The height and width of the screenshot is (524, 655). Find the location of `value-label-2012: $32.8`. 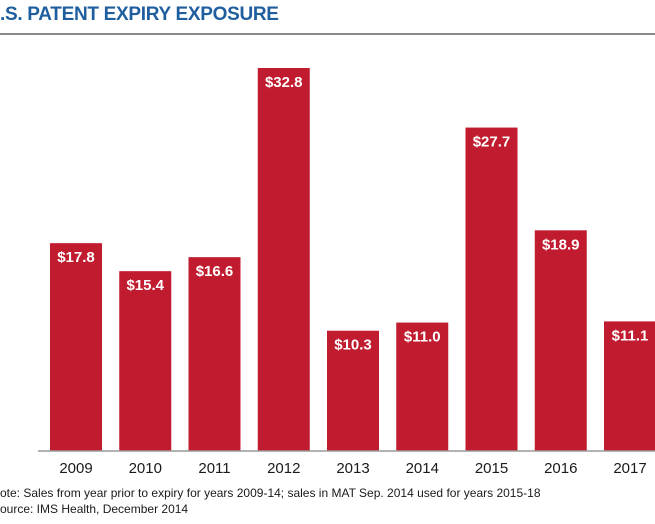

value-label-2012: $32.8 is located at coordinates (284, 82).